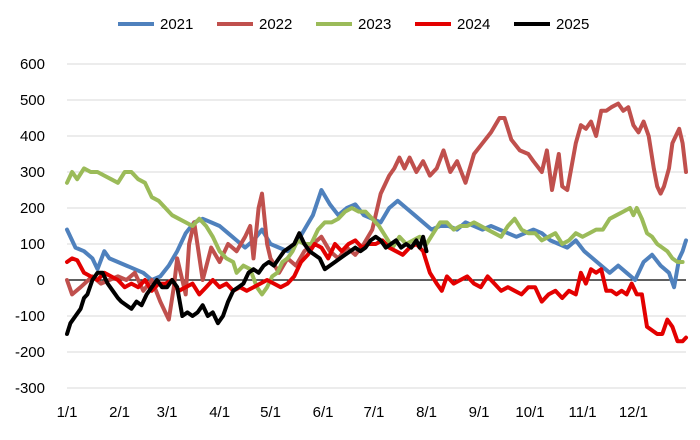 The image size is (700, 440). I want to click on legend: 2021 2022 2023 2024 2025, so click(353, 24).